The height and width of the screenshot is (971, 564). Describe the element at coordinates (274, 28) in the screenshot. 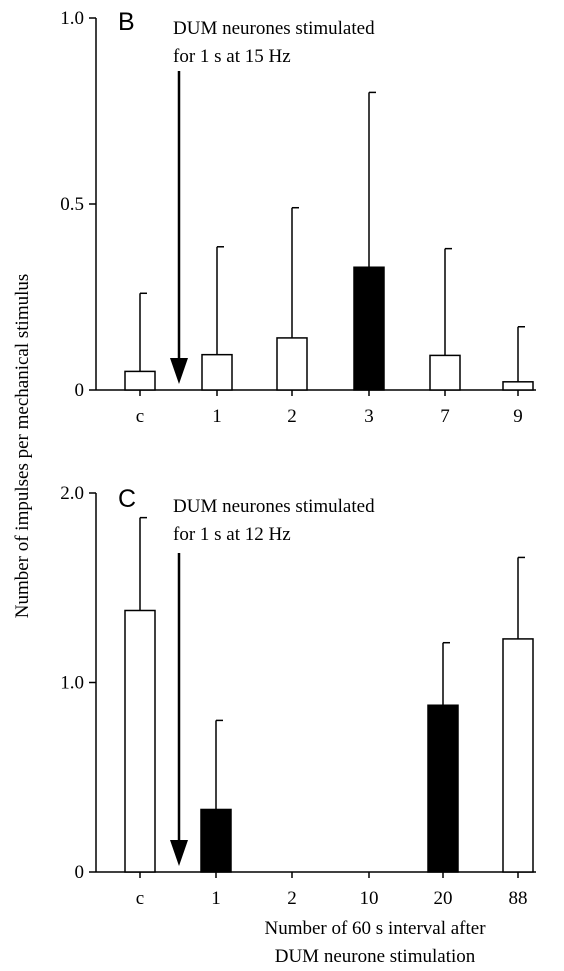

I see `panel-b-annotation-line-1: DUM neurones stimulated` at that location.